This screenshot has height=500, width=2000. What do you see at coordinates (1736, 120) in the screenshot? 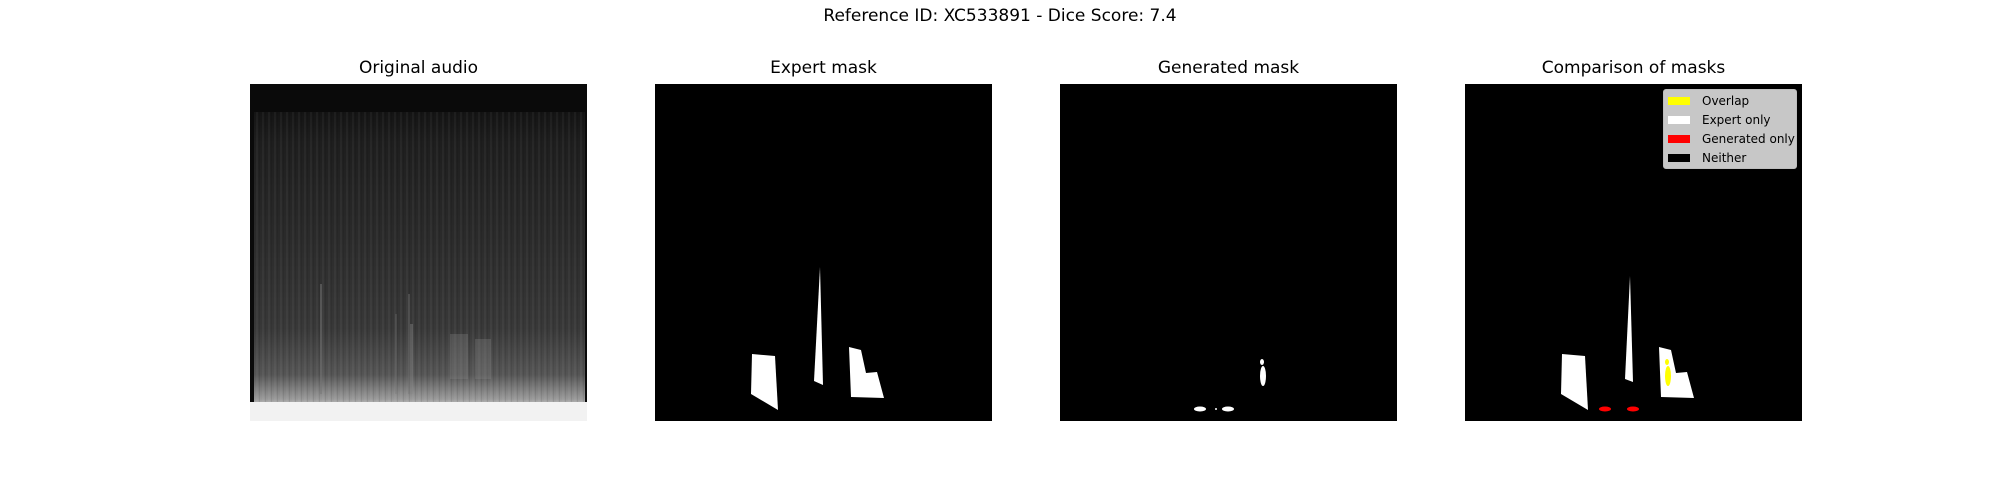
I see `legend-label-expert-only: Expert only` at bounding box center [1736, 120].